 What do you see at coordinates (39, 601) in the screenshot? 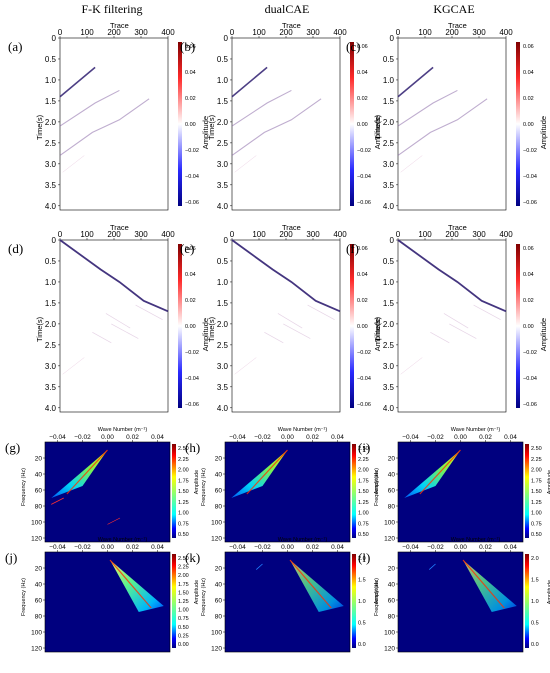
I see `y-tick-label: 60` at bounding box center [39, 601].